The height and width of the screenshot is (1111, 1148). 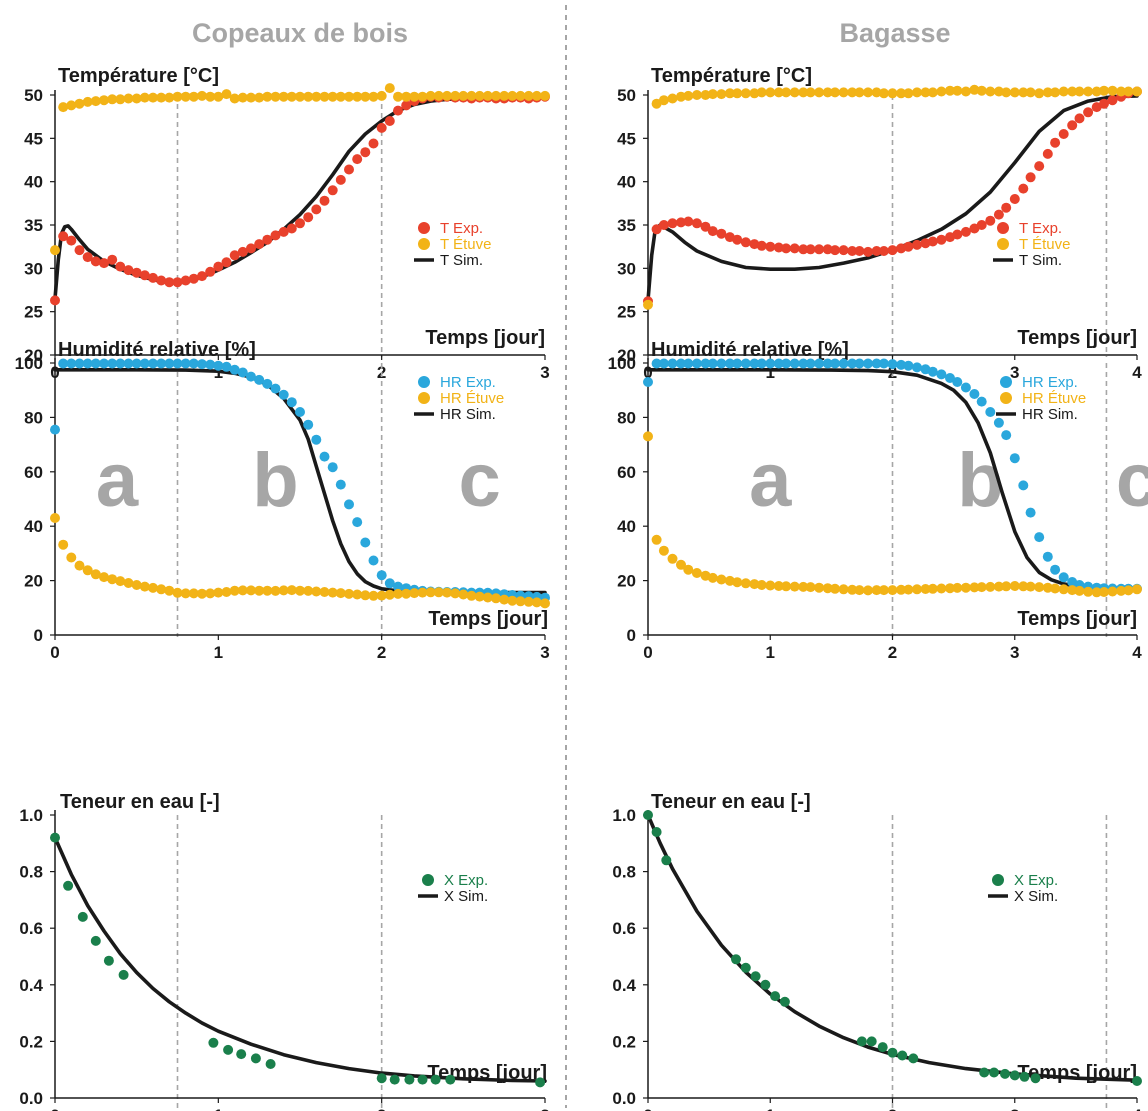 What do you see at coordinates (33, 138) in the screenshot?
I see `y-tick-label: 45` at bounding box center [33, 138].